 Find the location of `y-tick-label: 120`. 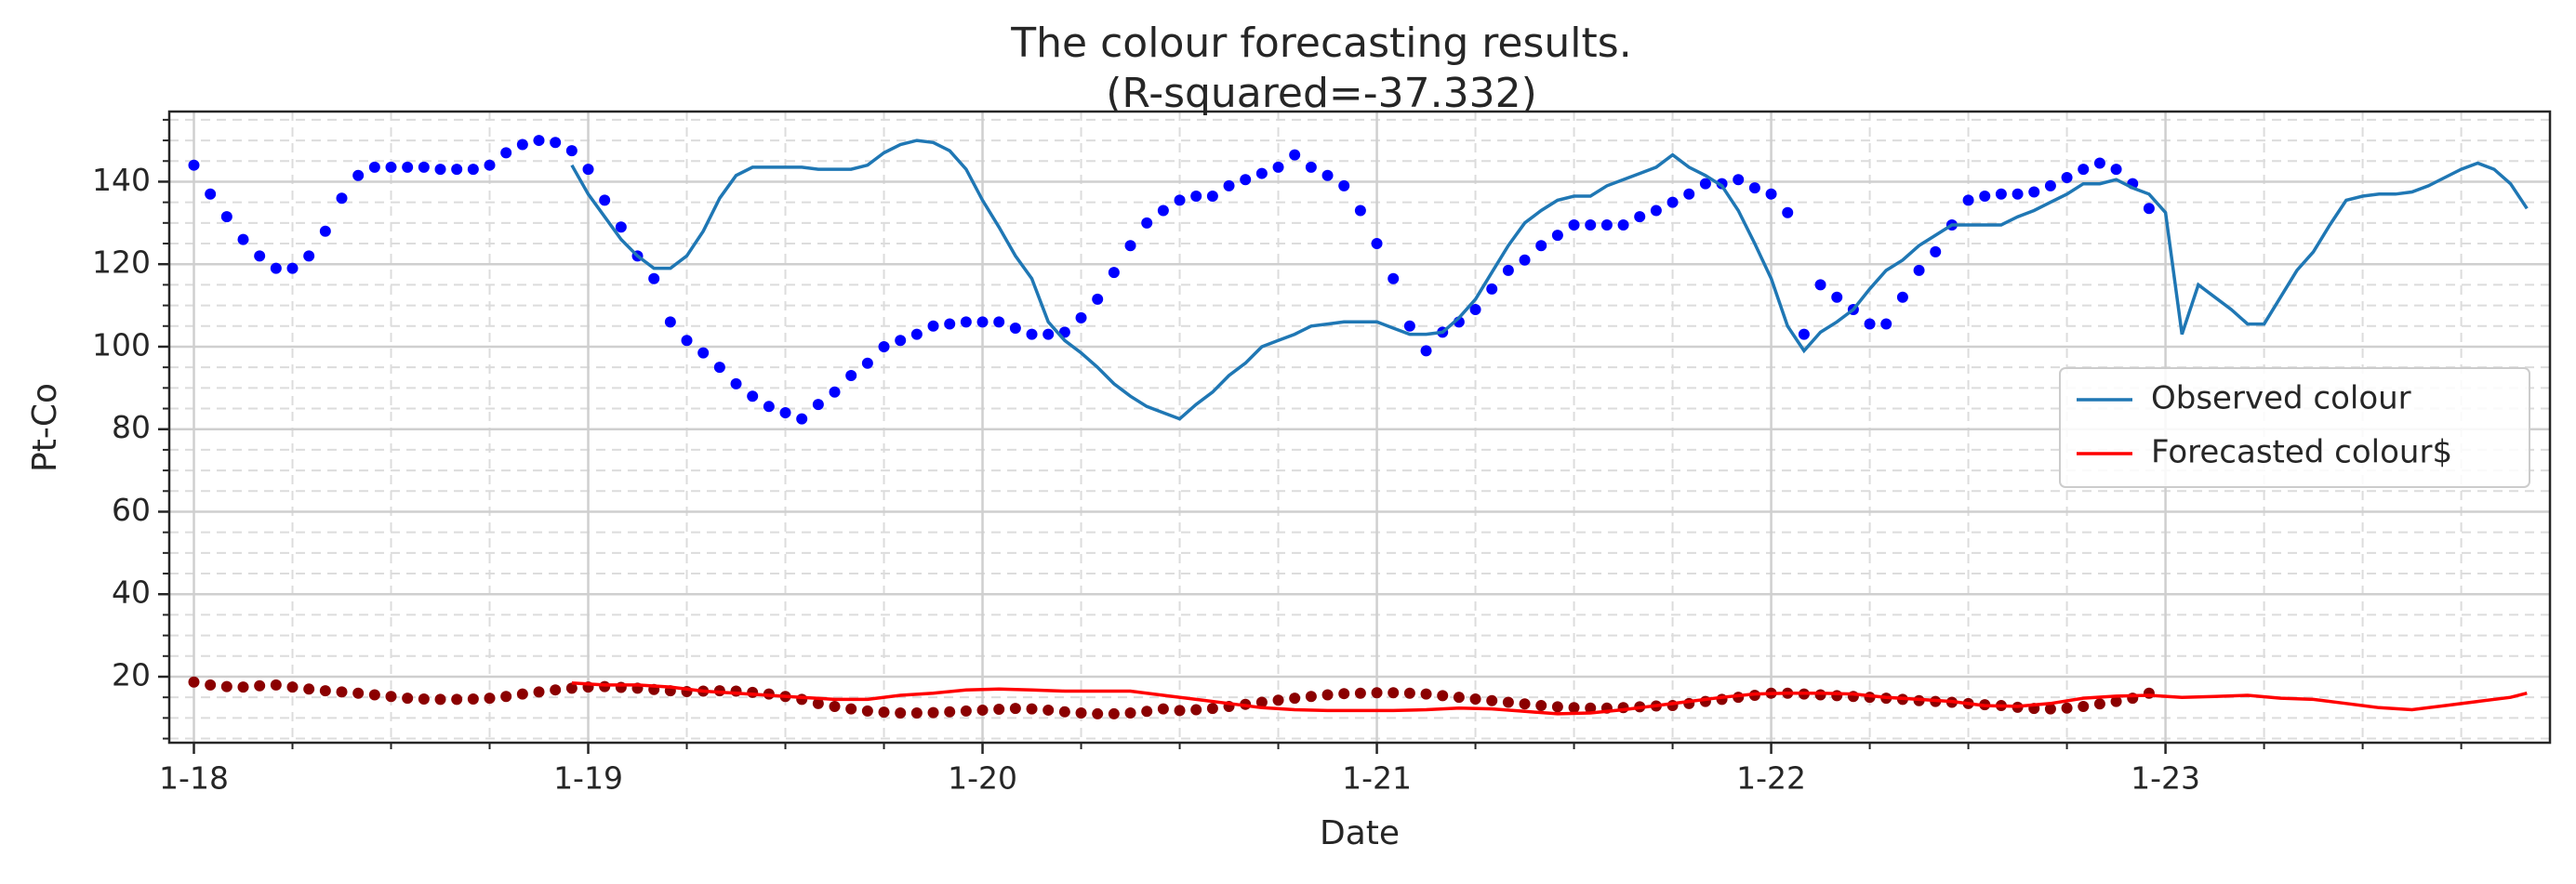

y-tick-label: 120 is located at coordinates (121, 262).